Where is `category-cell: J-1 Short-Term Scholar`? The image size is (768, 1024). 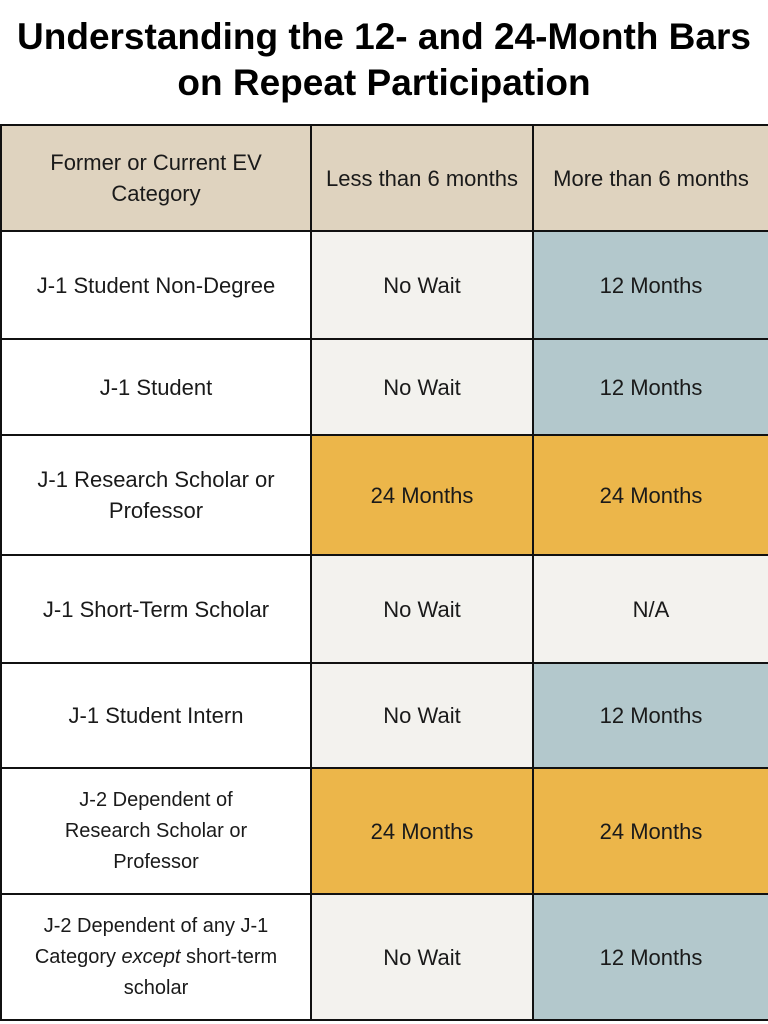 category-cell: J-1 Short-Term Scholar is located at coordinates (156, 609).